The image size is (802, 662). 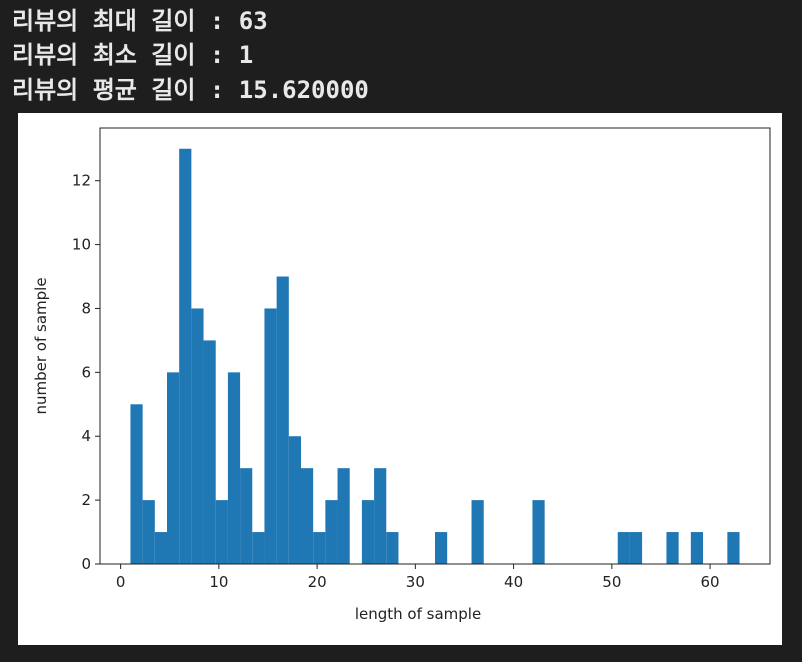 I want to click on y-axis-label: number of sample, so click(x=41, y=345).